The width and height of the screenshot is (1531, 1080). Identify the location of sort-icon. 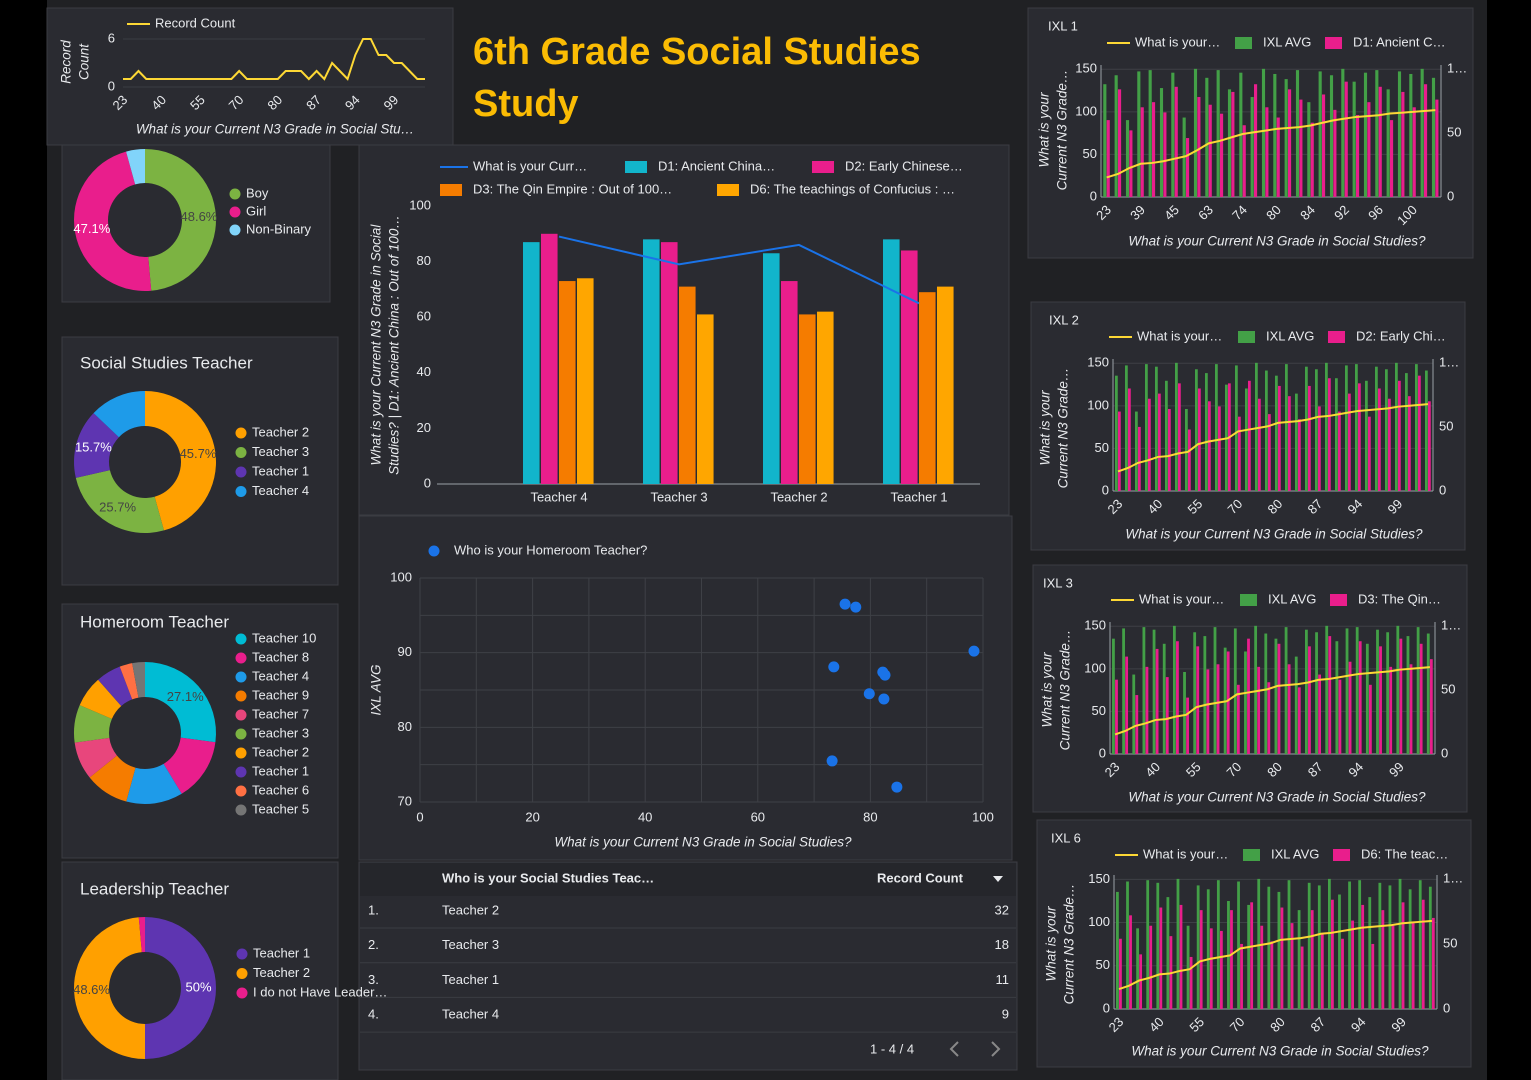
(998, 879).